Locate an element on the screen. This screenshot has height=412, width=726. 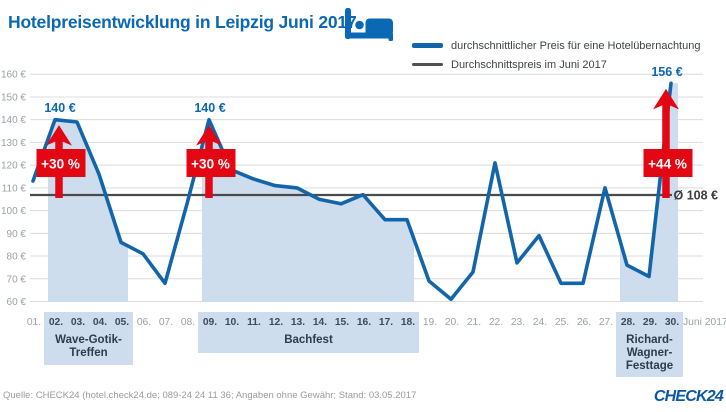
svg-text: Wagner- is located at coordinates (650, 353).